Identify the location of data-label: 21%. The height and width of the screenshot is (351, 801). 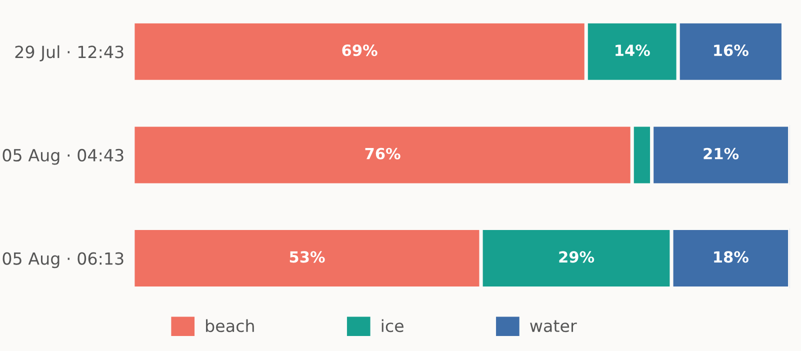
(721, 154).